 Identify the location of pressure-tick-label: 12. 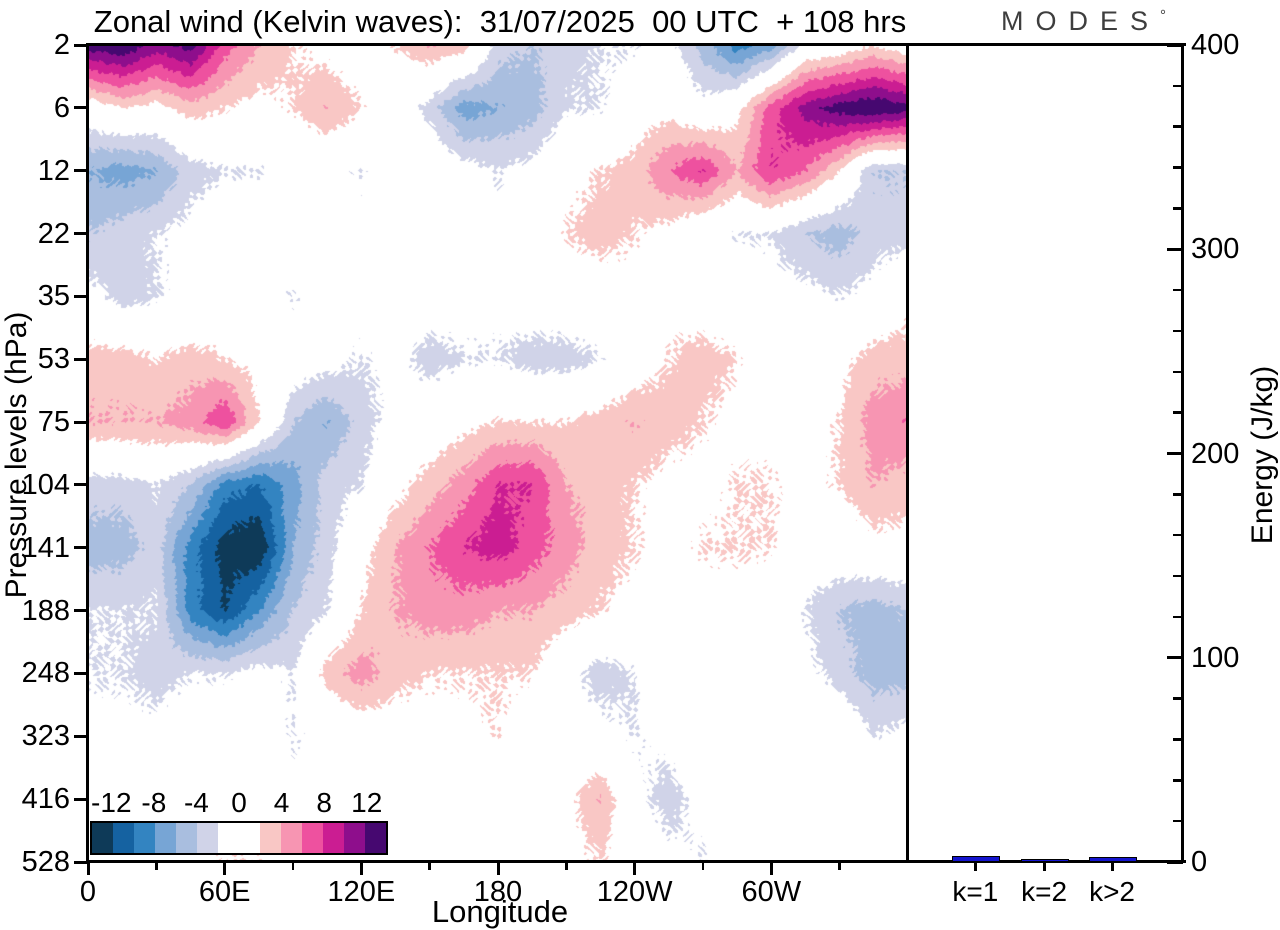
(53, 170).